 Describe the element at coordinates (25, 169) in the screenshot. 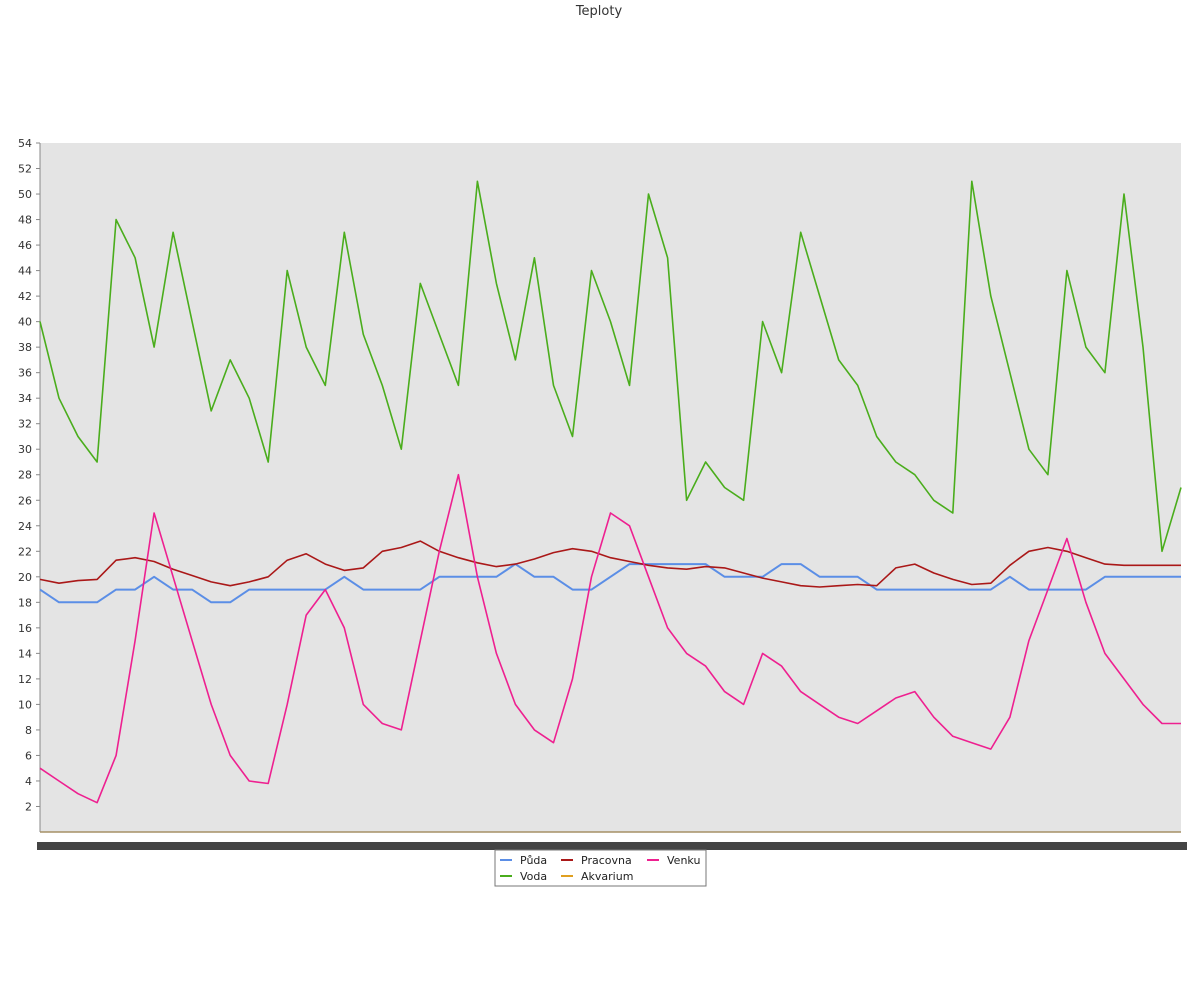

I see `y-tick-label: 52` at that location.